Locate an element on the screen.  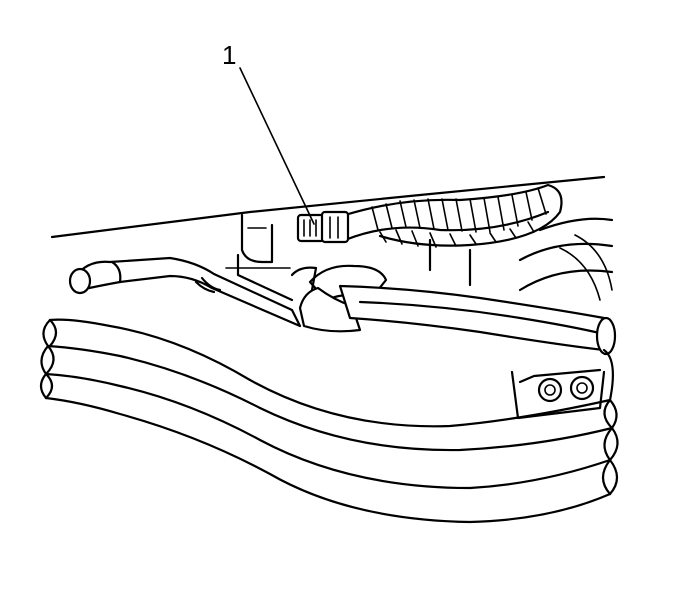
fitting-block is located at coordinates (558, 394).